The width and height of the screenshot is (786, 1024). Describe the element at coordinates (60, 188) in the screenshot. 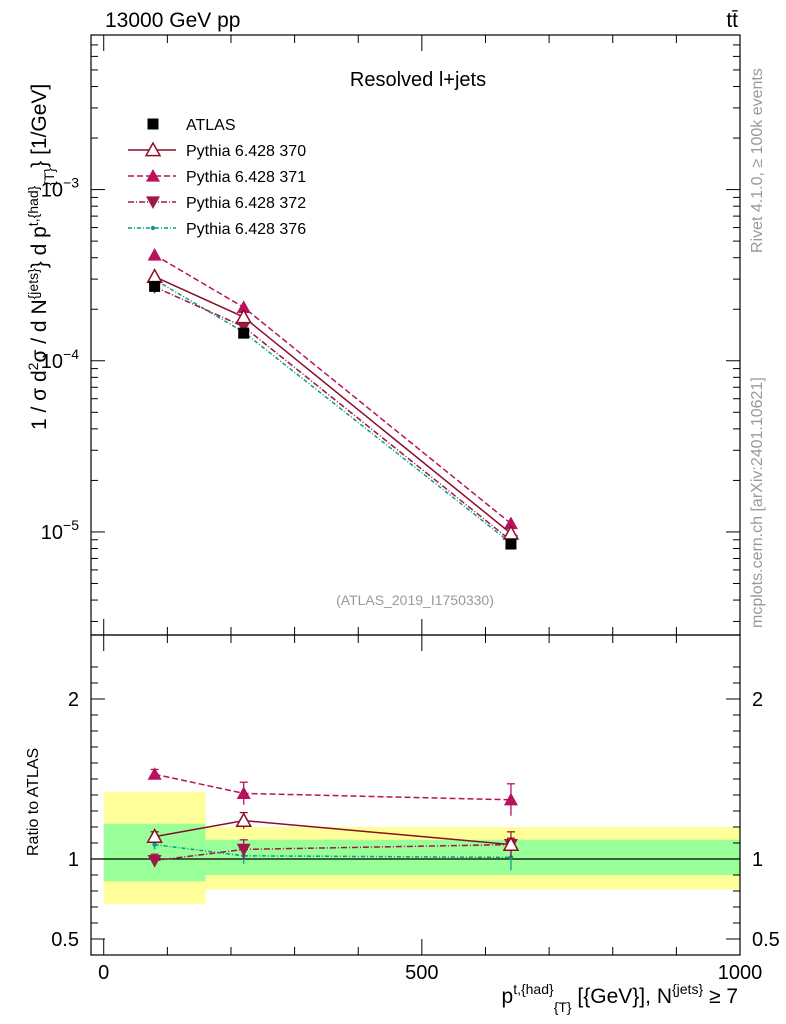

I see `main-ytick-label: 10⁻³` at that location.